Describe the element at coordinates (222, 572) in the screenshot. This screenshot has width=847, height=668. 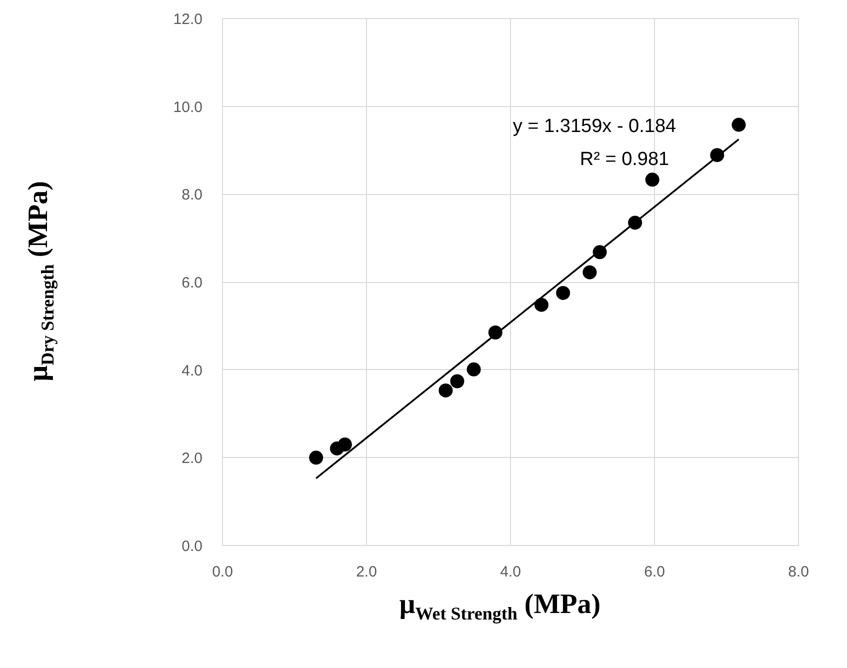
I see `x-tick-label: 0.0` at that location.